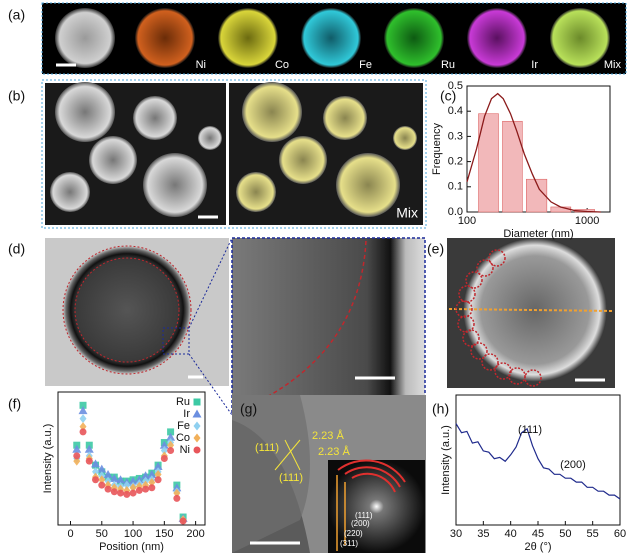 This screenshot has width=638, height=558. Describe the element at coordinates (201, 65) in the screenshot. I see `element-label: Ni` at that location.